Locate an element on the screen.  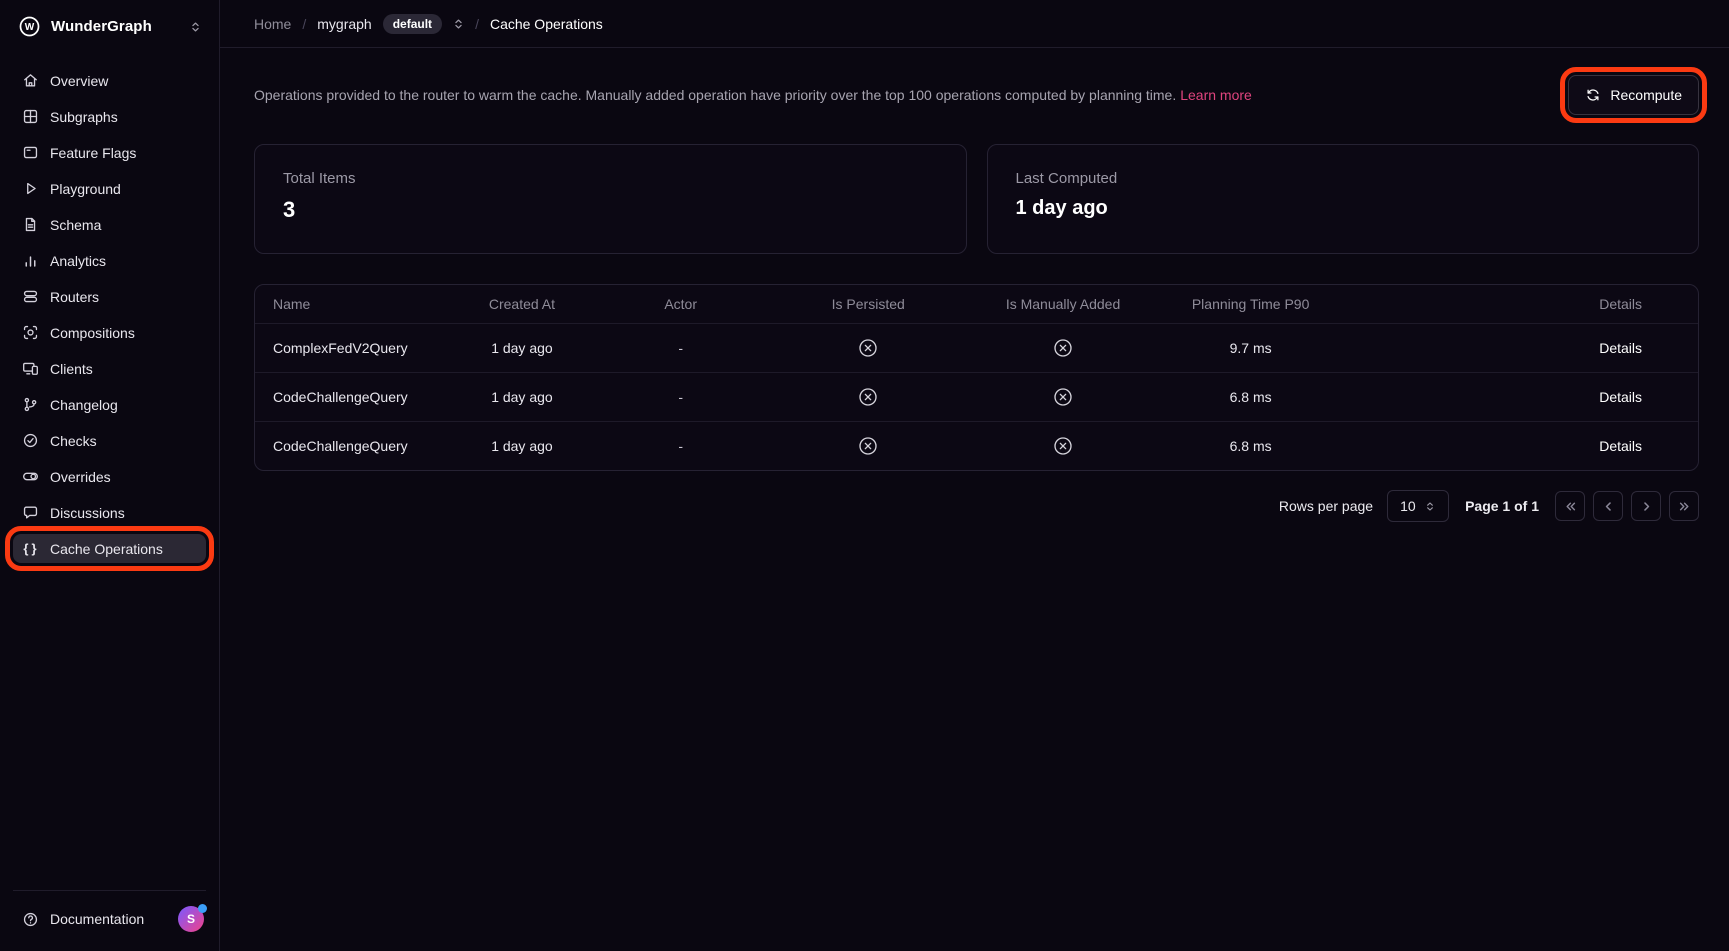
column-header-is-manually-added: Is Manually Added is located at coordinates (1063, 303).